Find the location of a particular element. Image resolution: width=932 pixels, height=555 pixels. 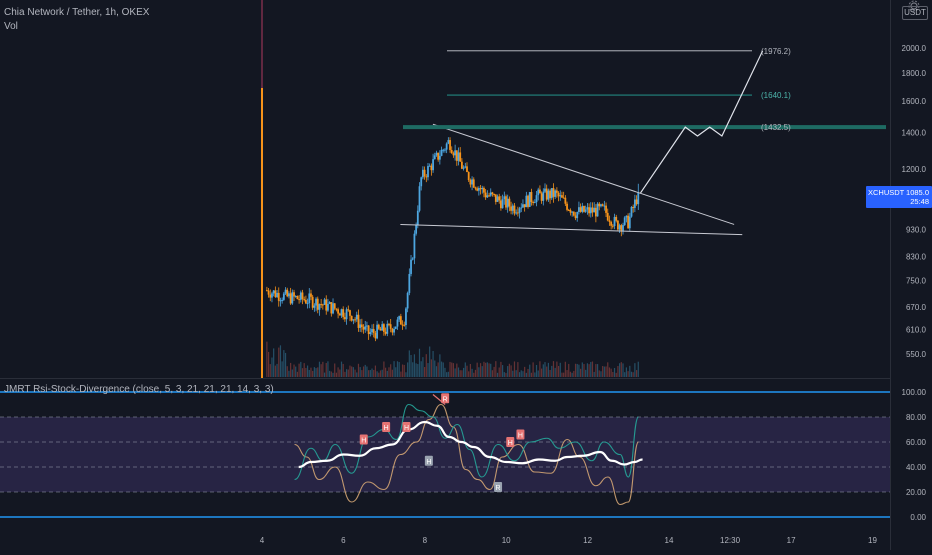

level-label: (1432.5) is located at coordinates (776, 127).